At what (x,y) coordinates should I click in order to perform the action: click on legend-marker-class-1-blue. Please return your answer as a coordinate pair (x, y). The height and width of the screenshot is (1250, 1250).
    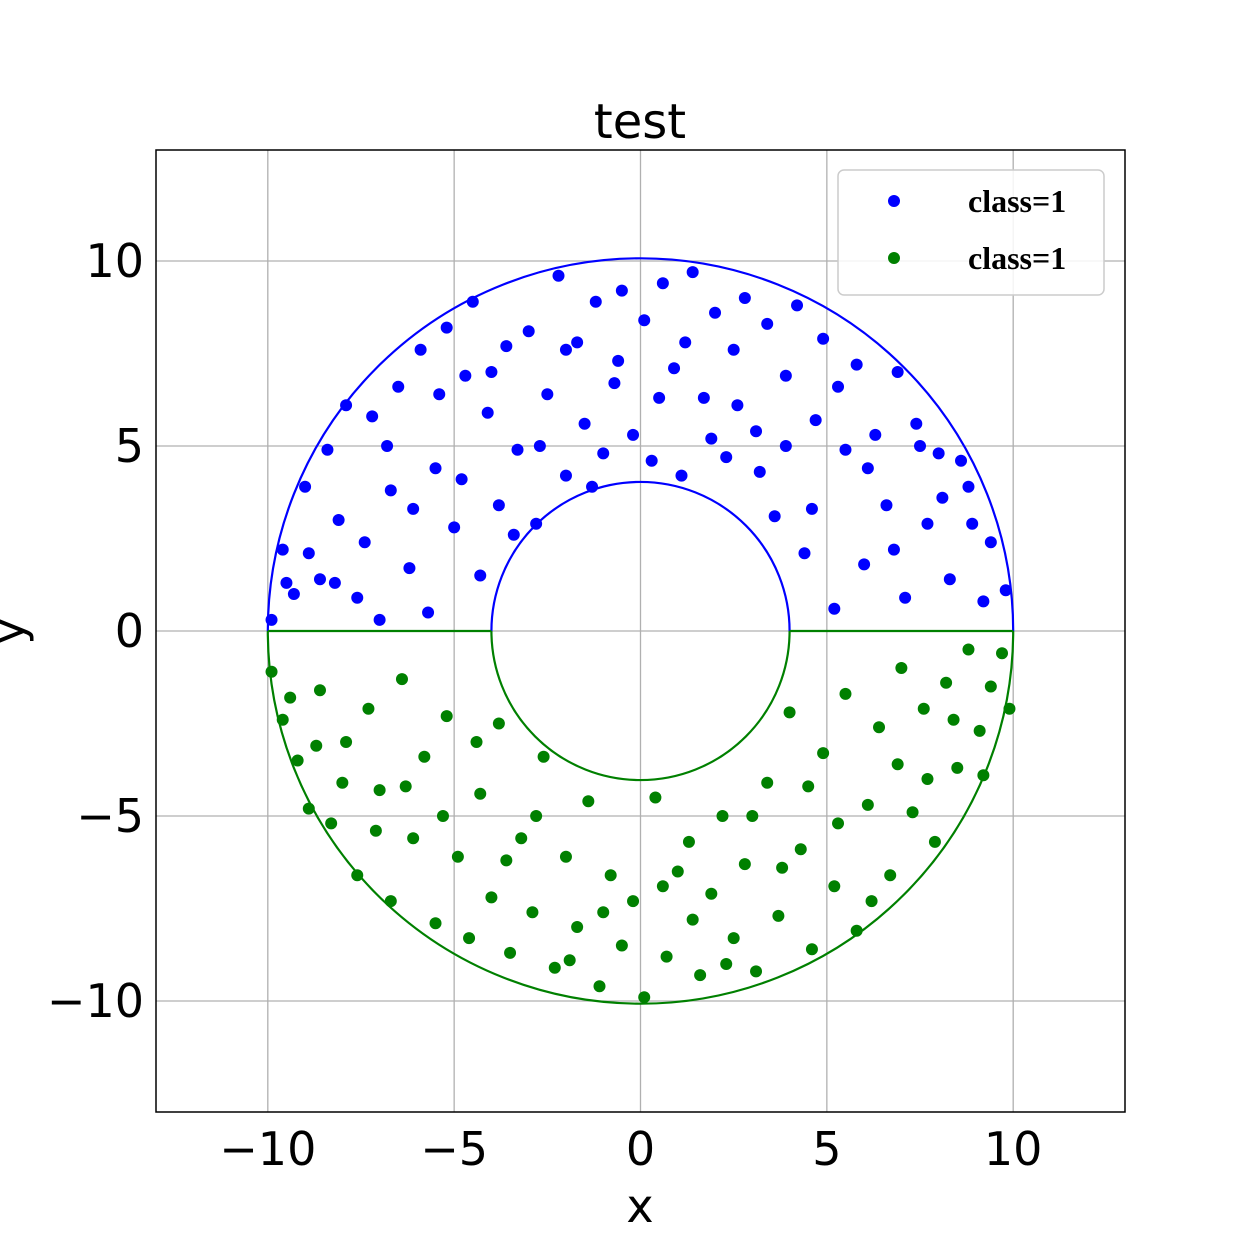
    Looking at the image, I should click on (894, 201).